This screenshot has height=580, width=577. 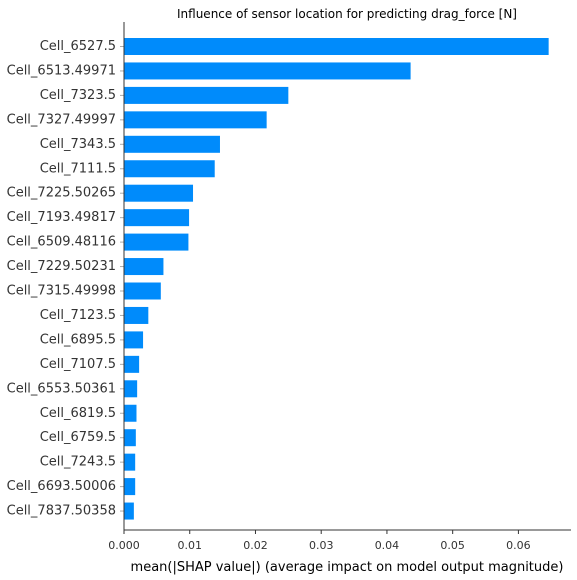 What do you see at coordinates (78, 168) in the screenshot?
I see `category-label: Cell_7111.5` at bounding box center [78, 168].